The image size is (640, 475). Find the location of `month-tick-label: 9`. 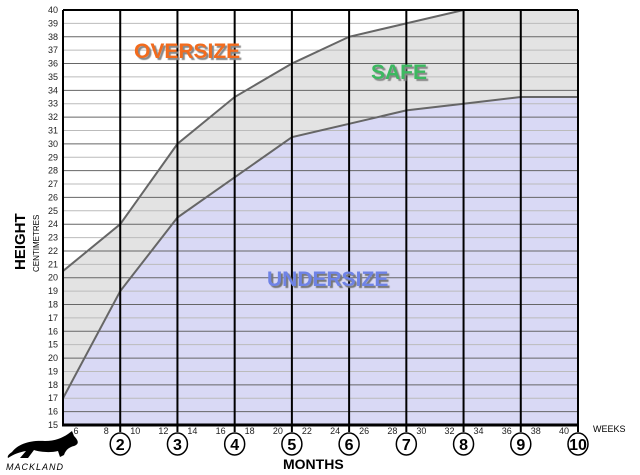

month-tick-label: 9 is located at coordinates (520, 445).